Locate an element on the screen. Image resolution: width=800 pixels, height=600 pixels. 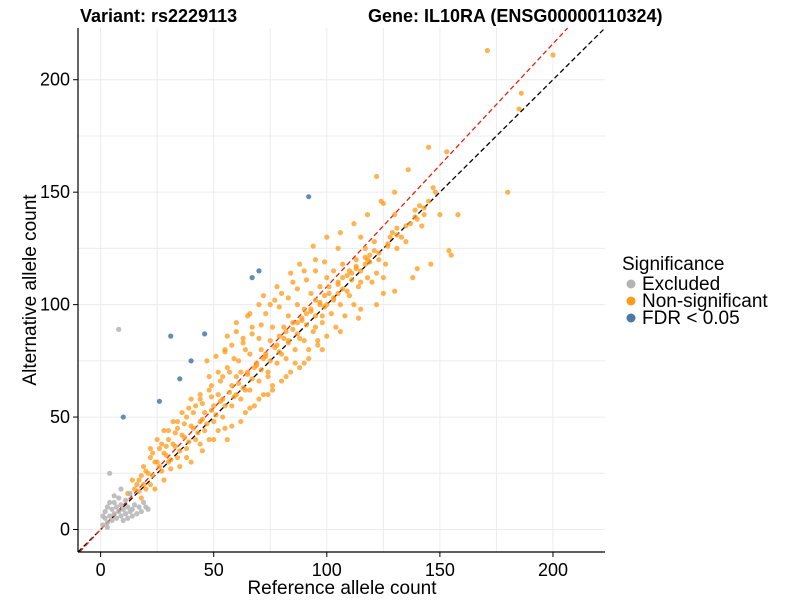
x-tick-label: 200 is located at coordinates (553, 570).